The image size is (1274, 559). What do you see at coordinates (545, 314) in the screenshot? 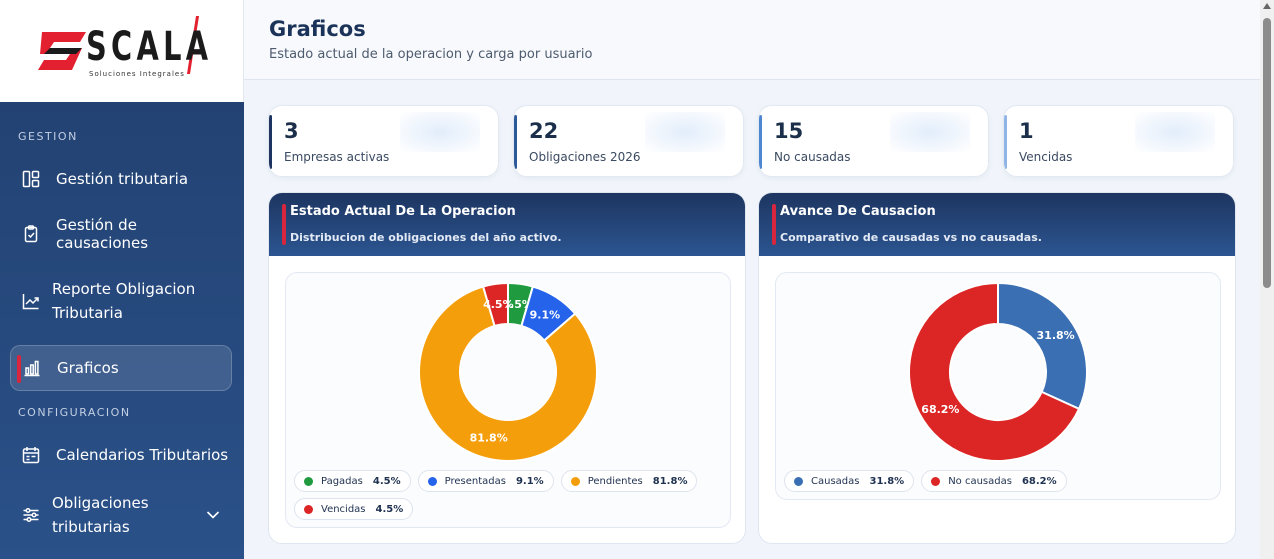
I see `slice-data-label: 9.1%` at bounding box center [545, 314].